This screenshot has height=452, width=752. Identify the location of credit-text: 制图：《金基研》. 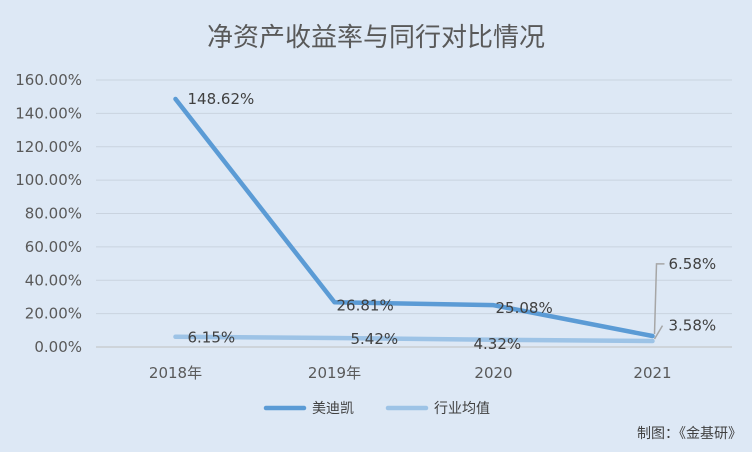
(689, 433).